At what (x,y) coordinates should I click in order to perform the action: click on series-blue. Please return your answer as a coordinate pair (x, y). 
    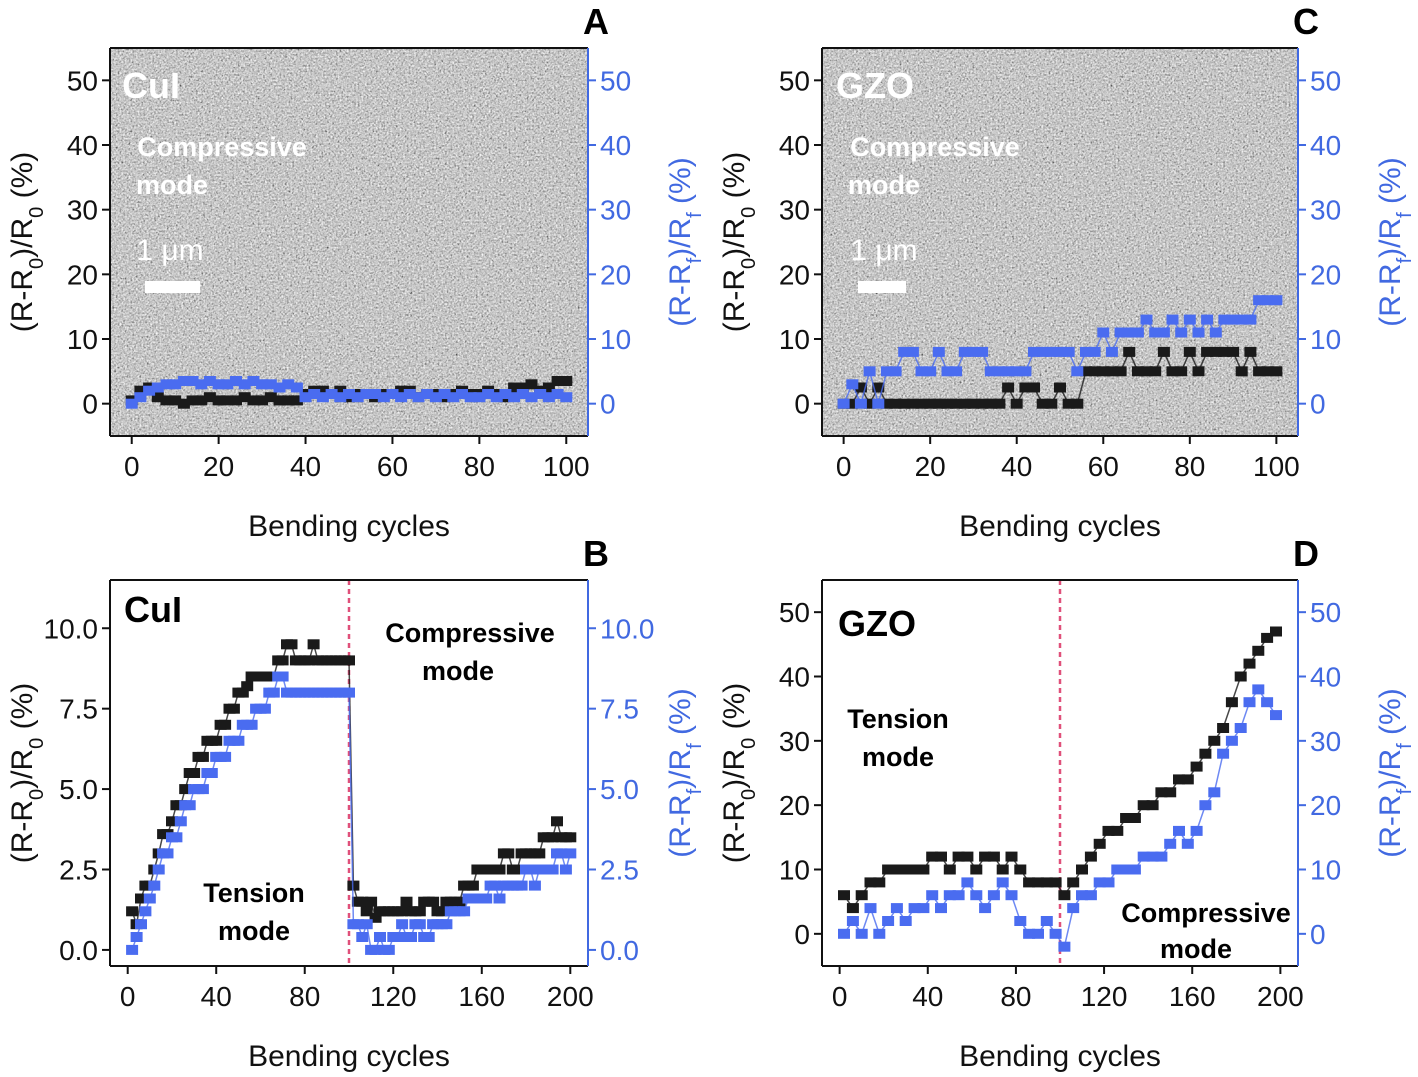
    Looking at the image, I should click on (351, 813).